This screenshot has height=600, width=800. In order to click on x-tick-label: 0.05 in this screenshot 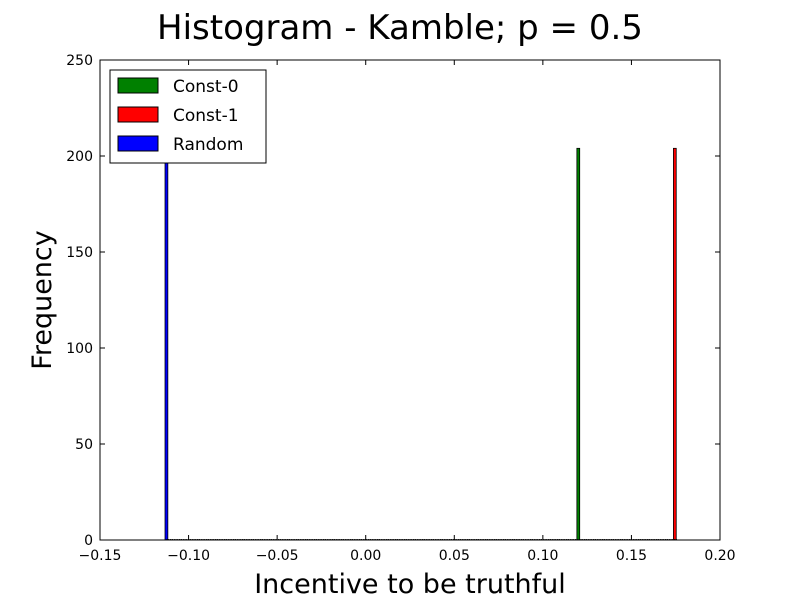, I will do `click(454, 556)`.